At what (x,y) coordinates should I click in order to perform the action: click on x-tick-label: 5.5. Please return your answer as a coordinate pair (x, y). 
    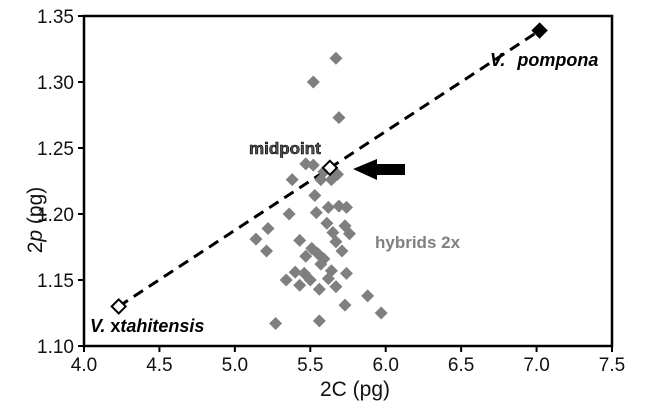
    Looking at the image, I should click on (310, 365).